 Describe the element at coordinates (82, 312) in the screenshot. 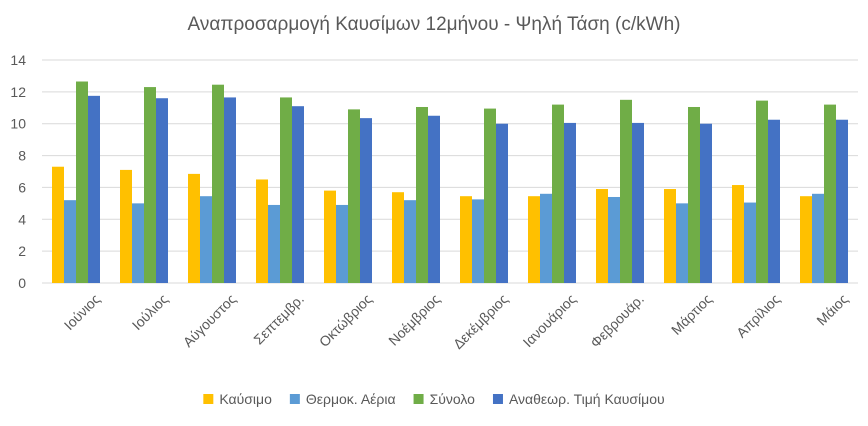

I see `x-tick-label: Ιούνιος` at that location.